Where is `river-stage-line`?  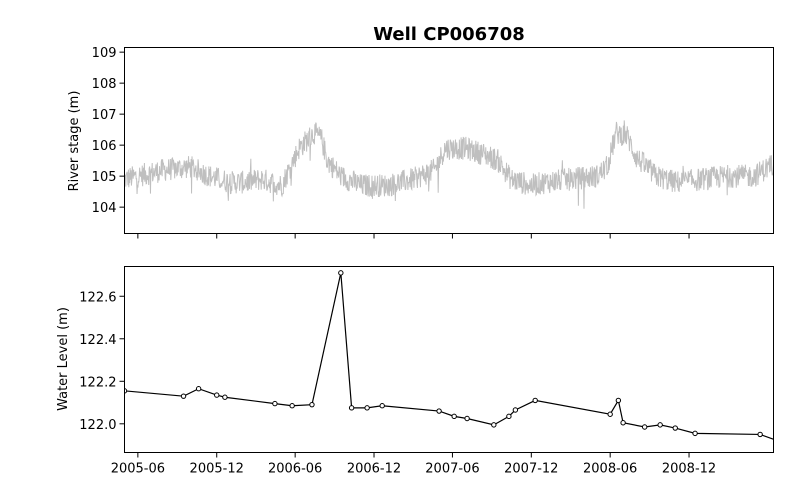
river-stage-line is located at coordinates (449, 164).